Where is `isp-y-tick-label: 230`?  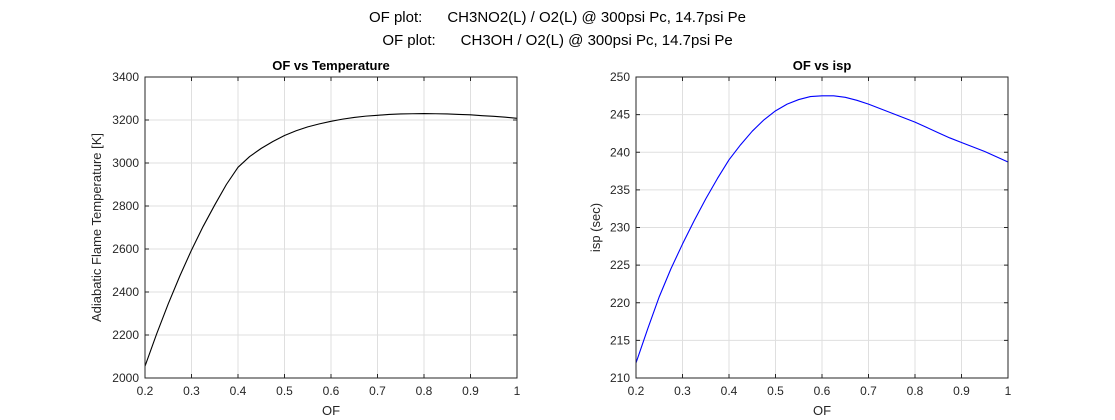
isp-y-tick-label: 230 is located at coordinates (620, 228).